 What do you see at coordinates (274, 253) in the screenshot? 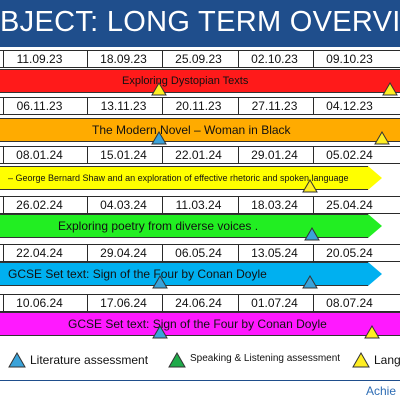
I see `week-date: 13.05.24` at bounding box center [274, 253].